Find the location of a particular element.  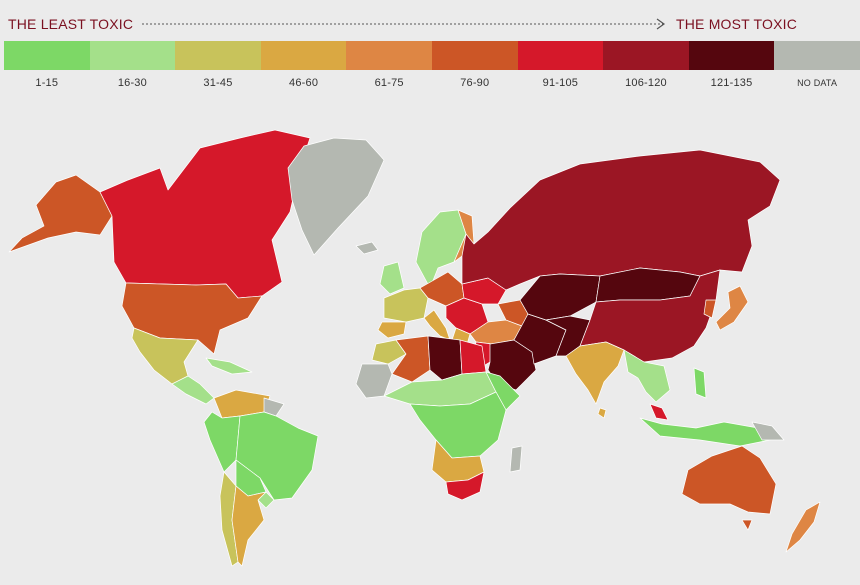

papua-region is located at coordinates (768, 431).